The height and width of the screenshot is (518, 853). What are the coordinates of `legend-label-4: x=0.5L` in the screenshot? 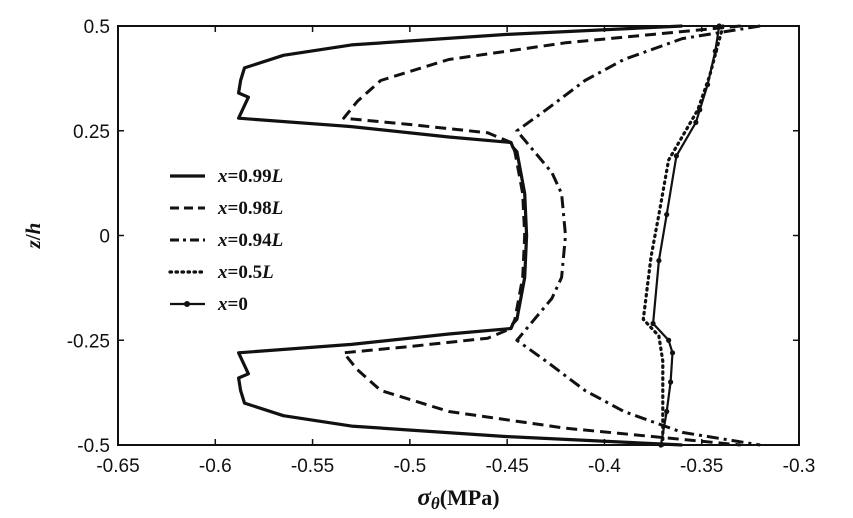 It's located at (245, 272).